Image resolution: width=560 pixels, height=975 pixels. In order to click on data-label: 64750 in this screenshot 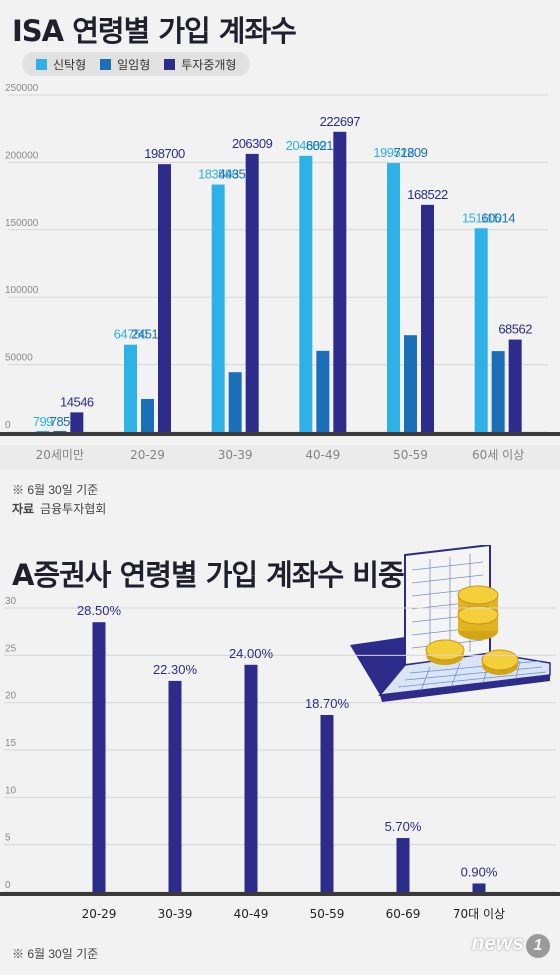, I will do `click(131, 334)`.